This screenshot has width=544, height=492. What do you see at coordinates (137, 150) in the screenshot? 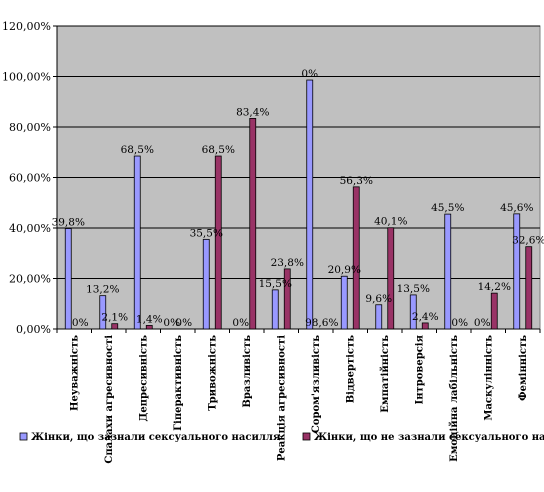
I see `data-label-s1: 68,5%` at bounding box center [137, 150].